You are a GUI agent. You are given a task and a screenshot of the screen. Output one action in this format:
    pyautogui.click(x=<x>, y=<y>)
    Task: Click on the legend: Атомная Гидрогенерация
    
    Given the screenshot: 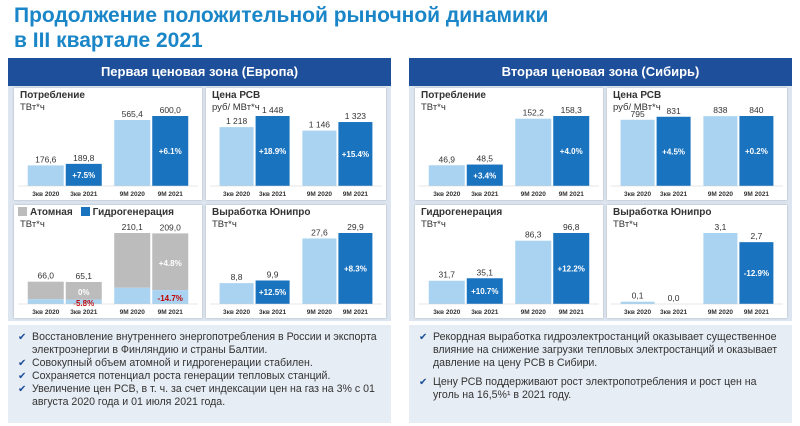 What is the action you would take?
    pyautogui.click(x=96, y=212)
    